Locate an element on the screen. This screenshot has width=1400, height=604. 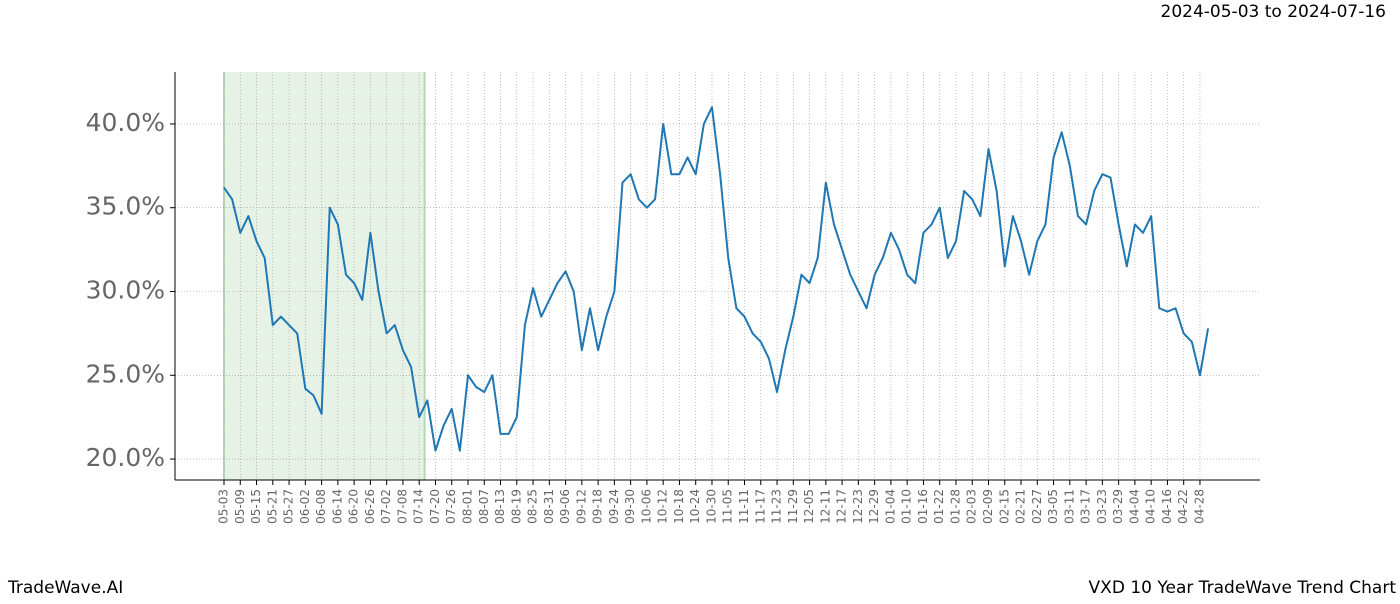
x-tick-label: 02-21 is located at coordinates (1021, 506).